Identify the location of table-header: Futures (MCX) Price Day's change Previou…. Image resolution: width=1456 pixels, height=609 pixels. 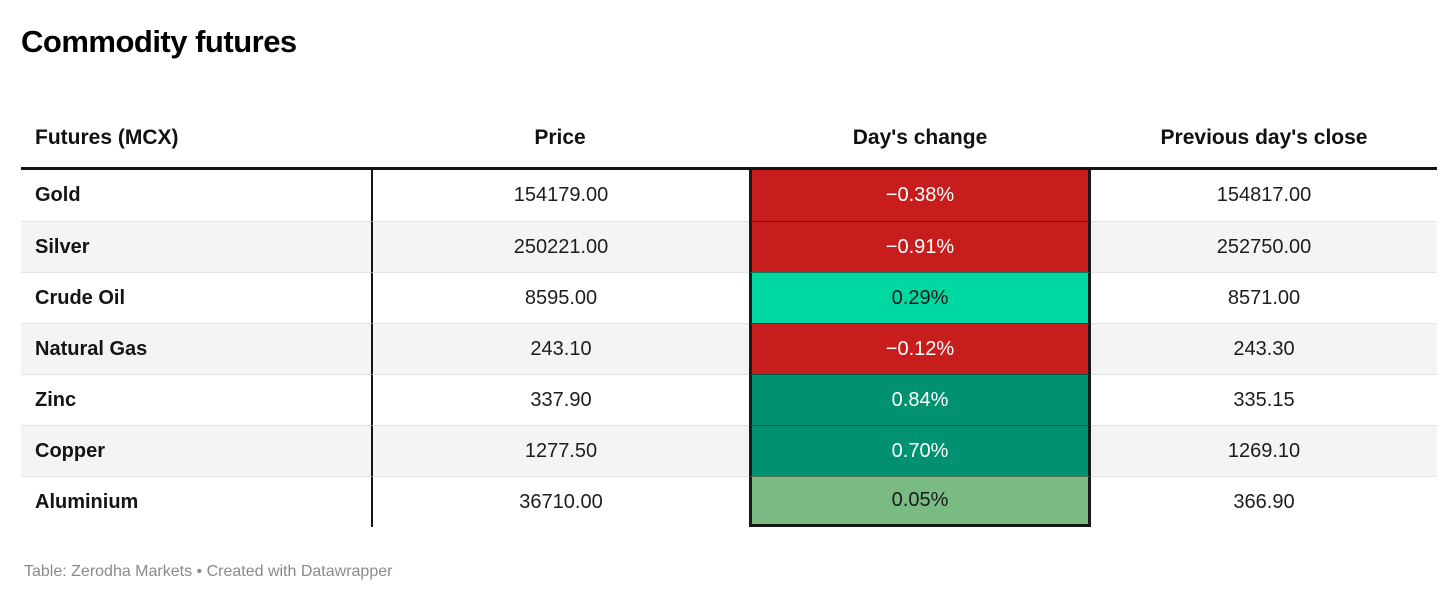
(729, 148).